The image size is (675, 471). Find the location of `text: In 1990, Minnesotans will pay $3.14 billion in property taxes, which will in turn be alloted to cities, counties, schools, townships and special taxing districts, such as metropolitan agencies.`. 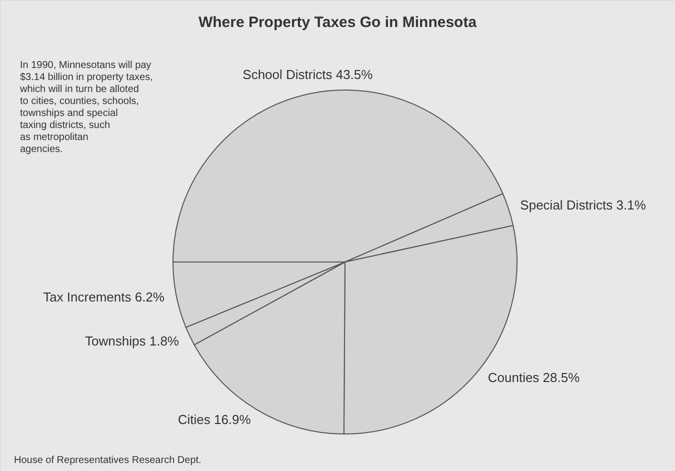

text: In 1990, Minnesotans will pay $3.14 billion in property taxes, which will in turn be alloted to cities, counties, schools, townships and special taxing districts, such as metropolitan agencies. is located at coordinates (86, 107).